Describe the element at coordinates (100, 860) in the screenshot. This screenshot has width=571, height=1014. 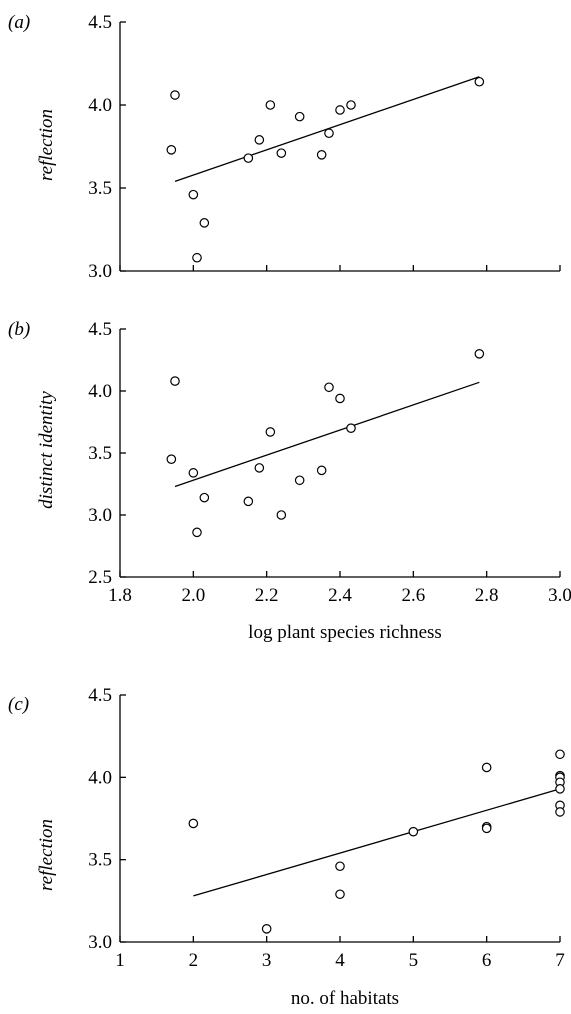
I see `panel-c-y-tick-label: 3.5` at that location.